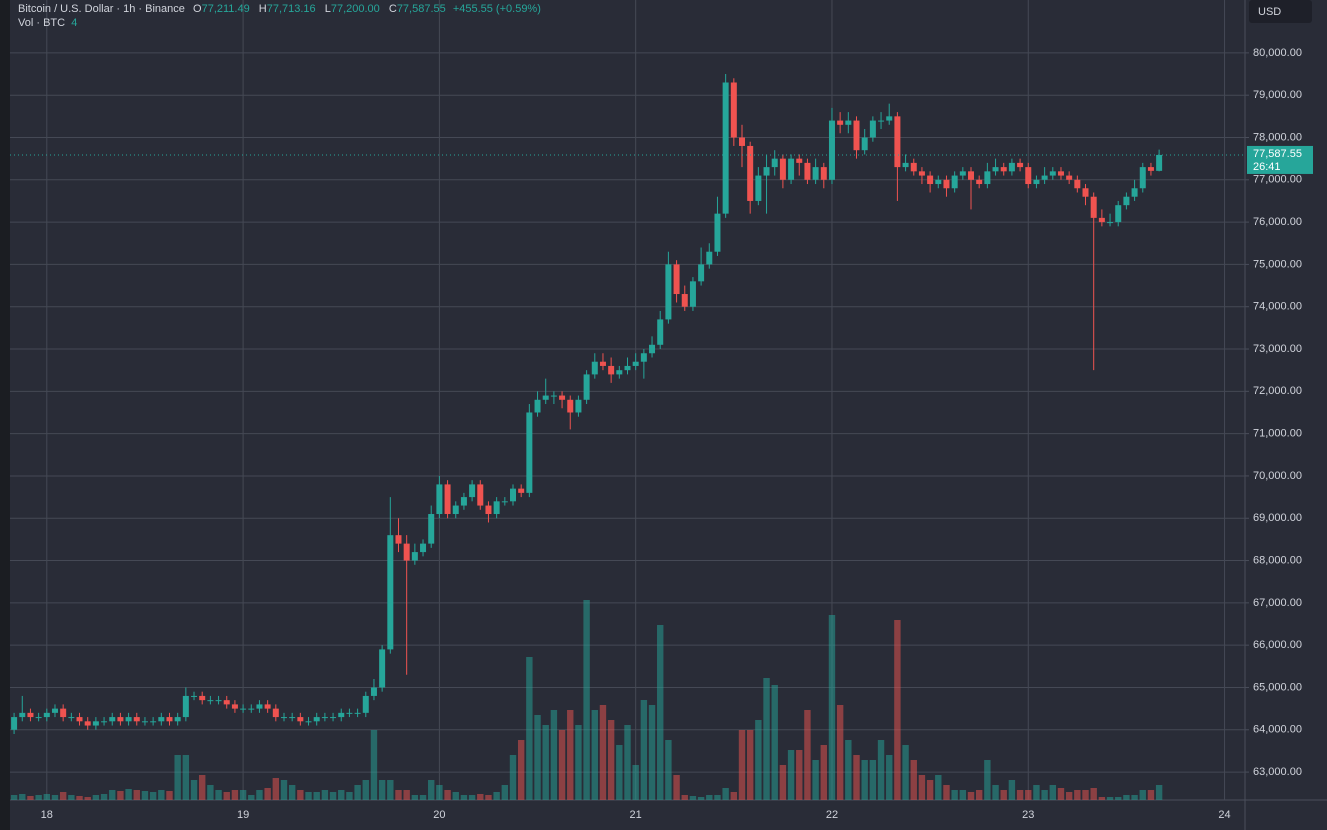 The height and width of the screenshot is (830, 1327). What do you see at coordinates (1277, 434) in the screenshot?
I see `y-tick-label: 71,000.00` at bounding box center [1277, 434].